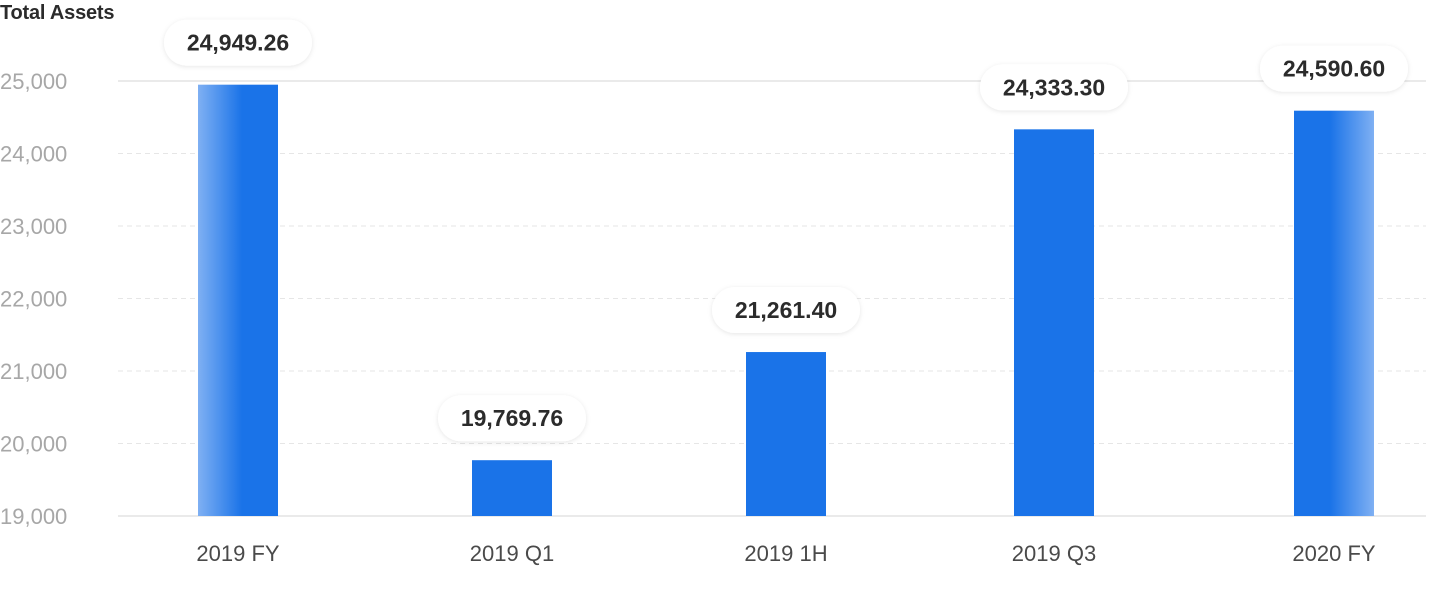  Describe the element at coordinates (33, 516) in the screenshot. I see `y-tick-label: 19,000` at that location.